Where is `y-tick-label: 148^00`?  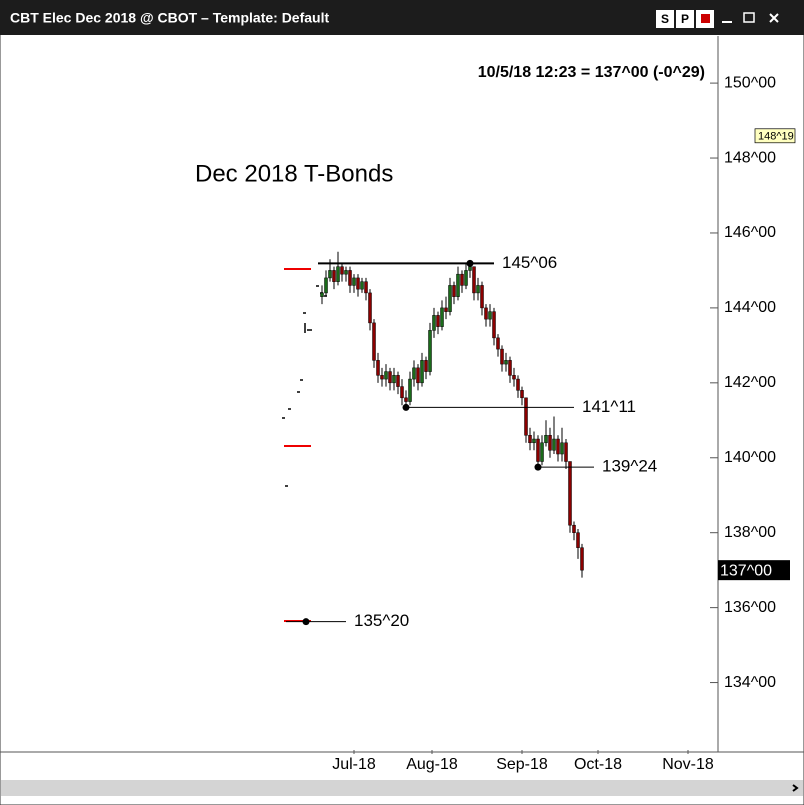 y-tick-label: 148^00 is located at coordinates (750, 157).